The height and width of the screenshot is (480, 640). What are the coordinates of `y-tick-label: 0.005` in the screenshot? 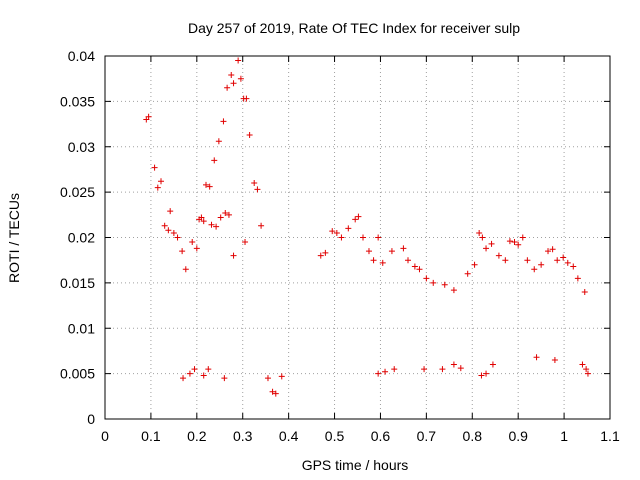 It's located at (77, 374).